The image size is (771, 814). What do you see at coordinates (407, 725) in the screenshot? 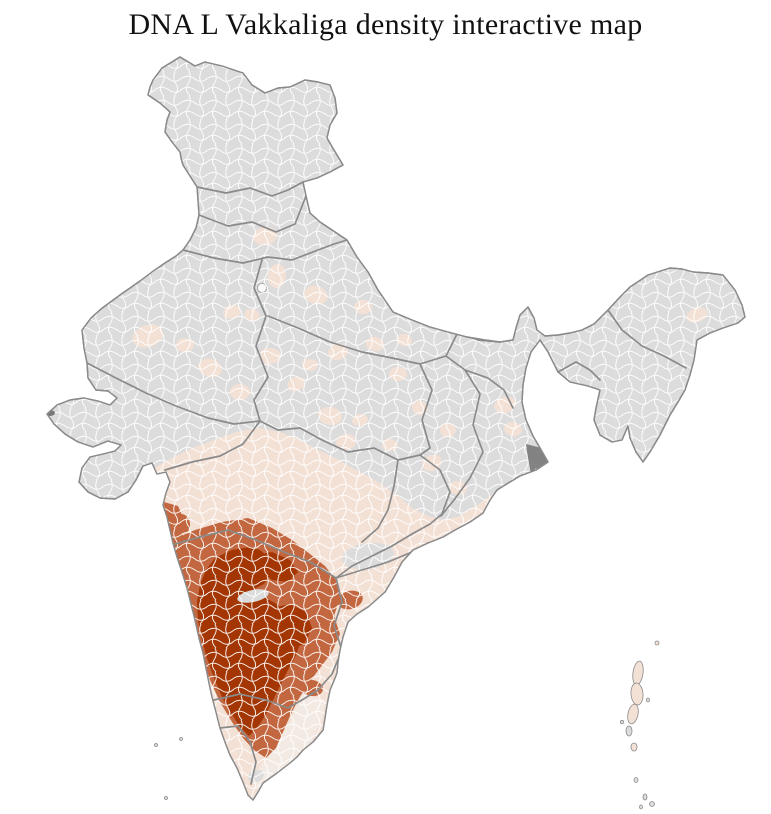
I see `islands-group` at bounding box center [407, 725].